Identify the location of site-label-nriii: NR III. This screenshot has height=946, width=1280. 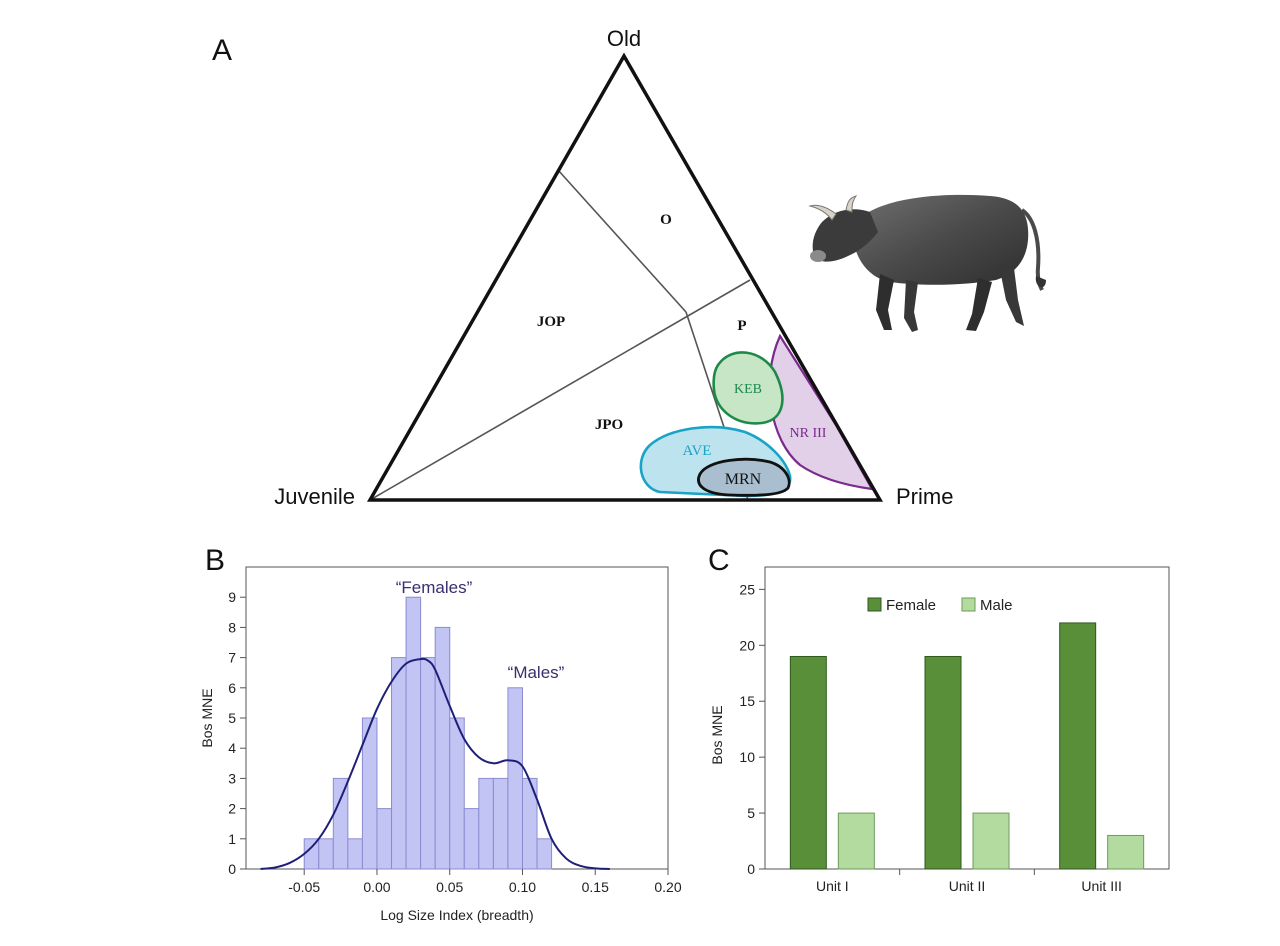
(808, 433).